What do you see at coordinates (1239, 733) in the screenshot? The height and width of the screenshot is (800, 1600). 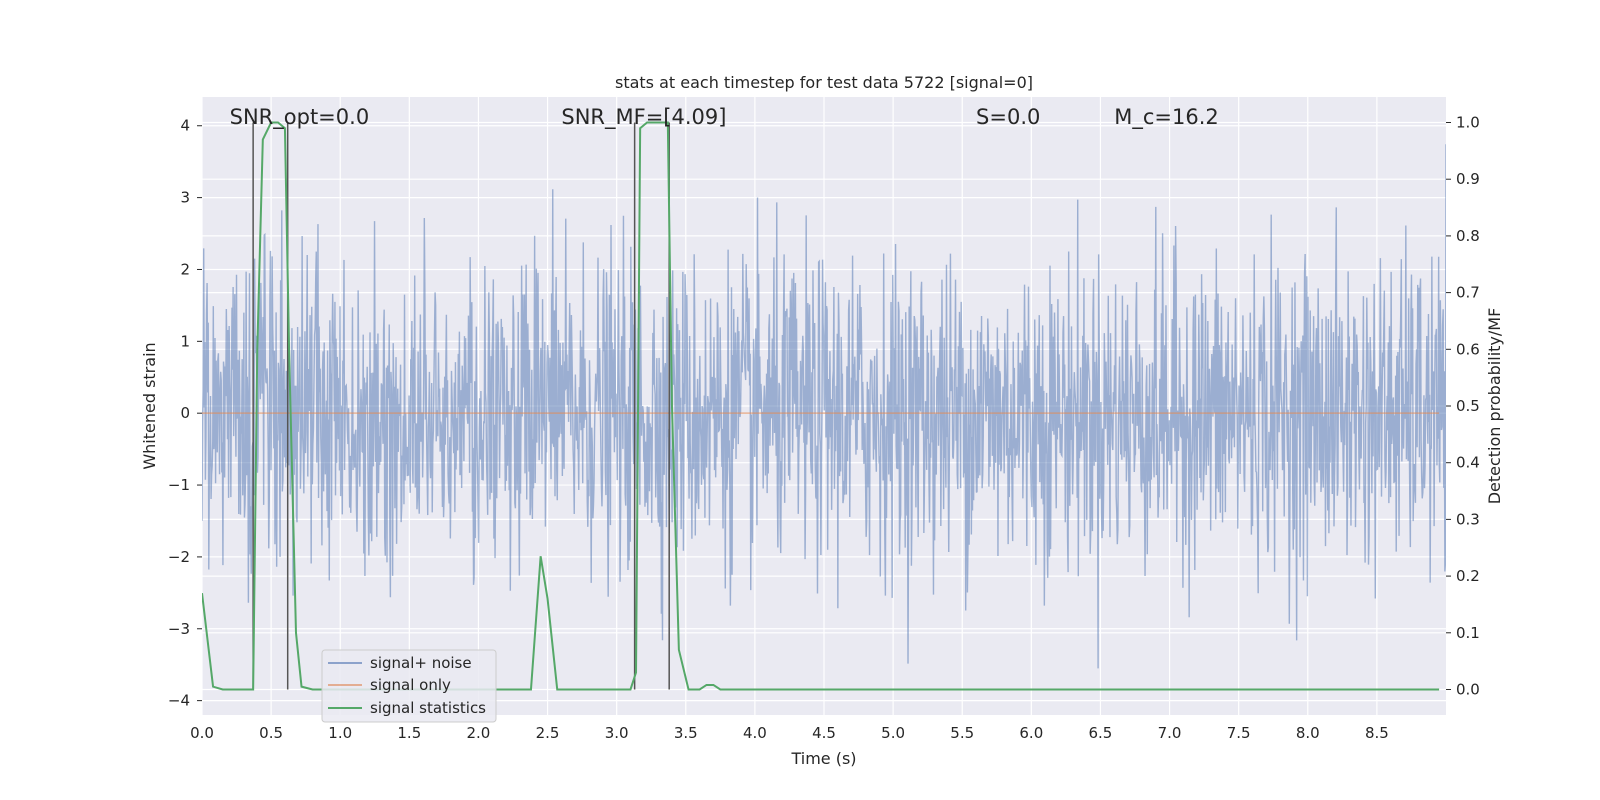 I see `x-tick-label: 7.5` at bounding box center [1239, 733].